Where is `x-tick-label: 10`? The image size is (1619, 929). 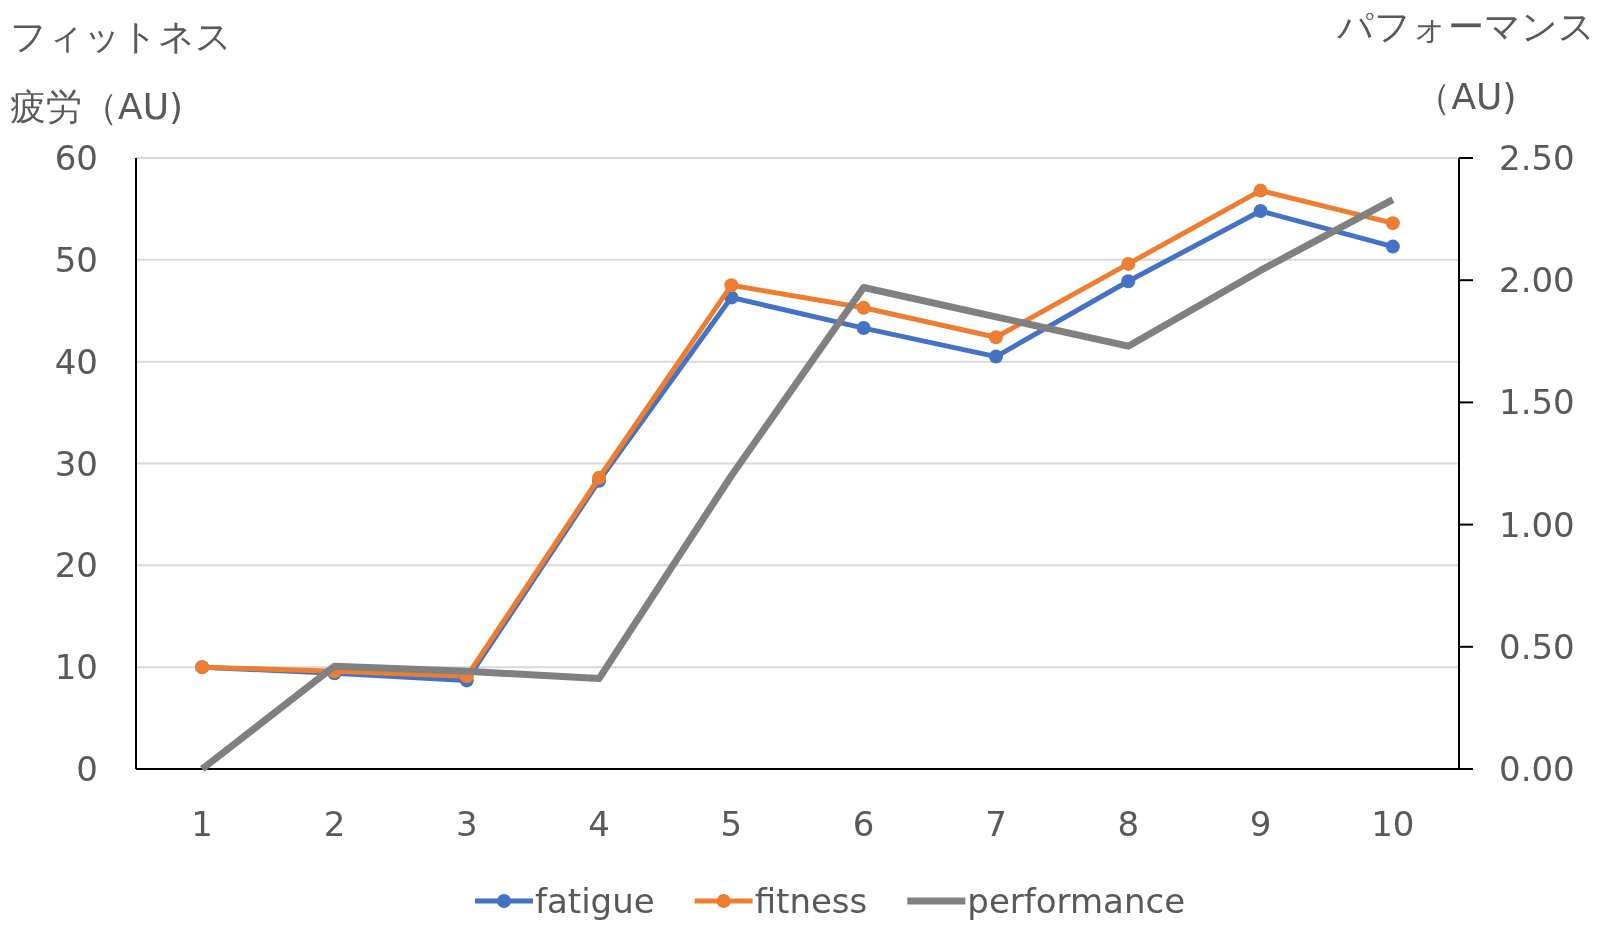 x-tick-label: 10 is located at coordinates (1393, 824).